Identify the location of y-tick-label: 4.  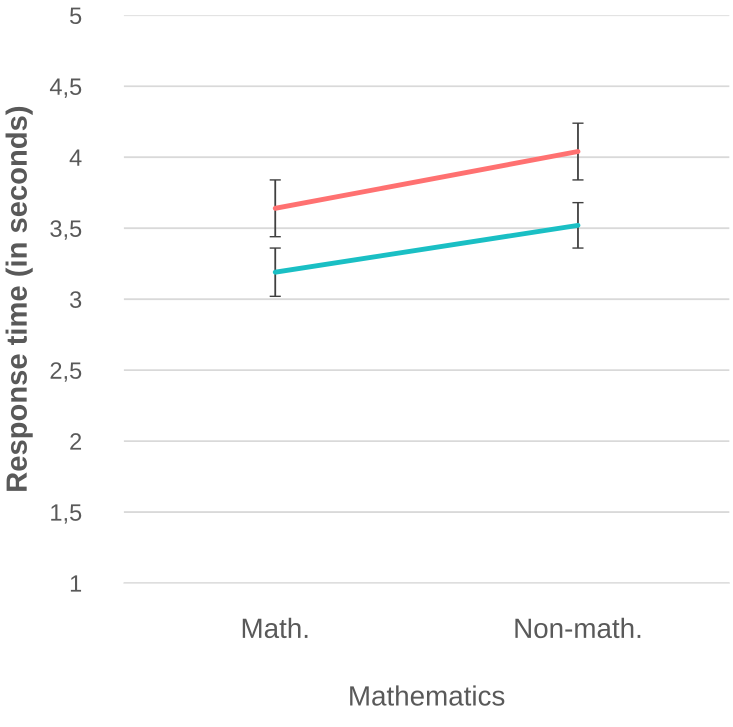
(76, 158).